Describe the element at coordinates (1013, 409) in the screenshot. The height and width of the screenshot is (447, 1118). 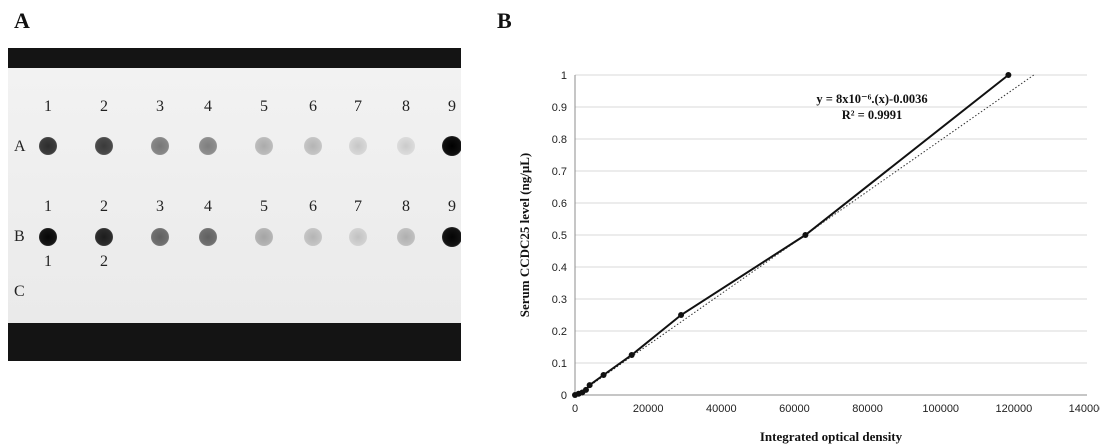
I see `x-tick-label: 120000` at that location.